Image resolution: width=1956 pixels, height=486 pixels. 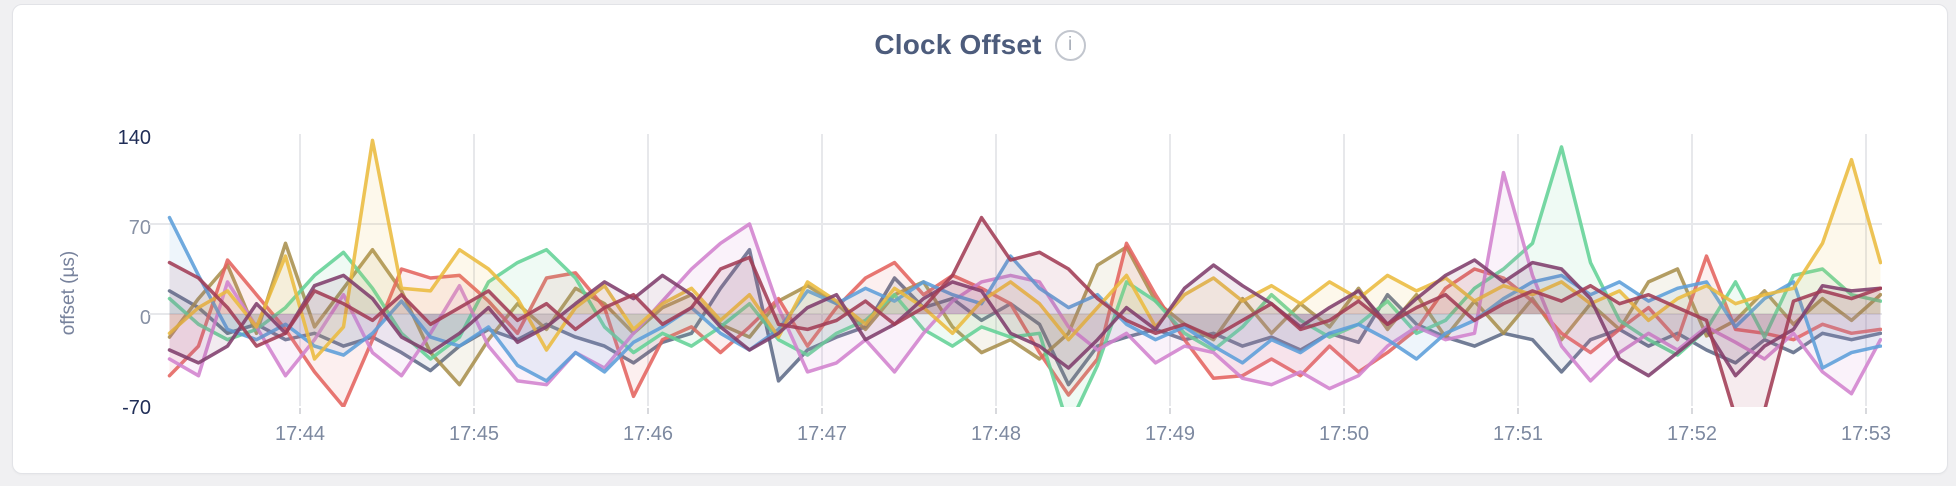 What do you see at coordinates (822, 434) in the screenshot?
I see `x-tick-1747: 17:47` at bounding box center [822, 434].